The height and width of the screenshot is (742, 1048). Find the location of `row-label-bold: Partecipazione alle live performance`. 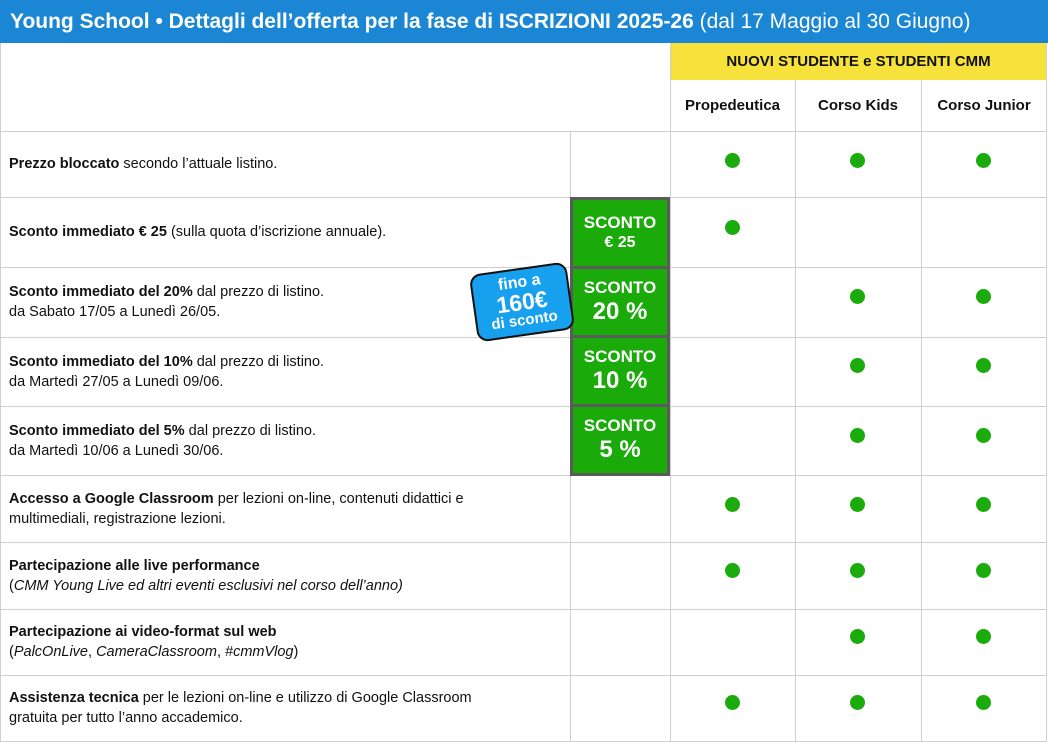

row-label-bold: Partecipazione alle live performance is located at coordinates (134, 565).